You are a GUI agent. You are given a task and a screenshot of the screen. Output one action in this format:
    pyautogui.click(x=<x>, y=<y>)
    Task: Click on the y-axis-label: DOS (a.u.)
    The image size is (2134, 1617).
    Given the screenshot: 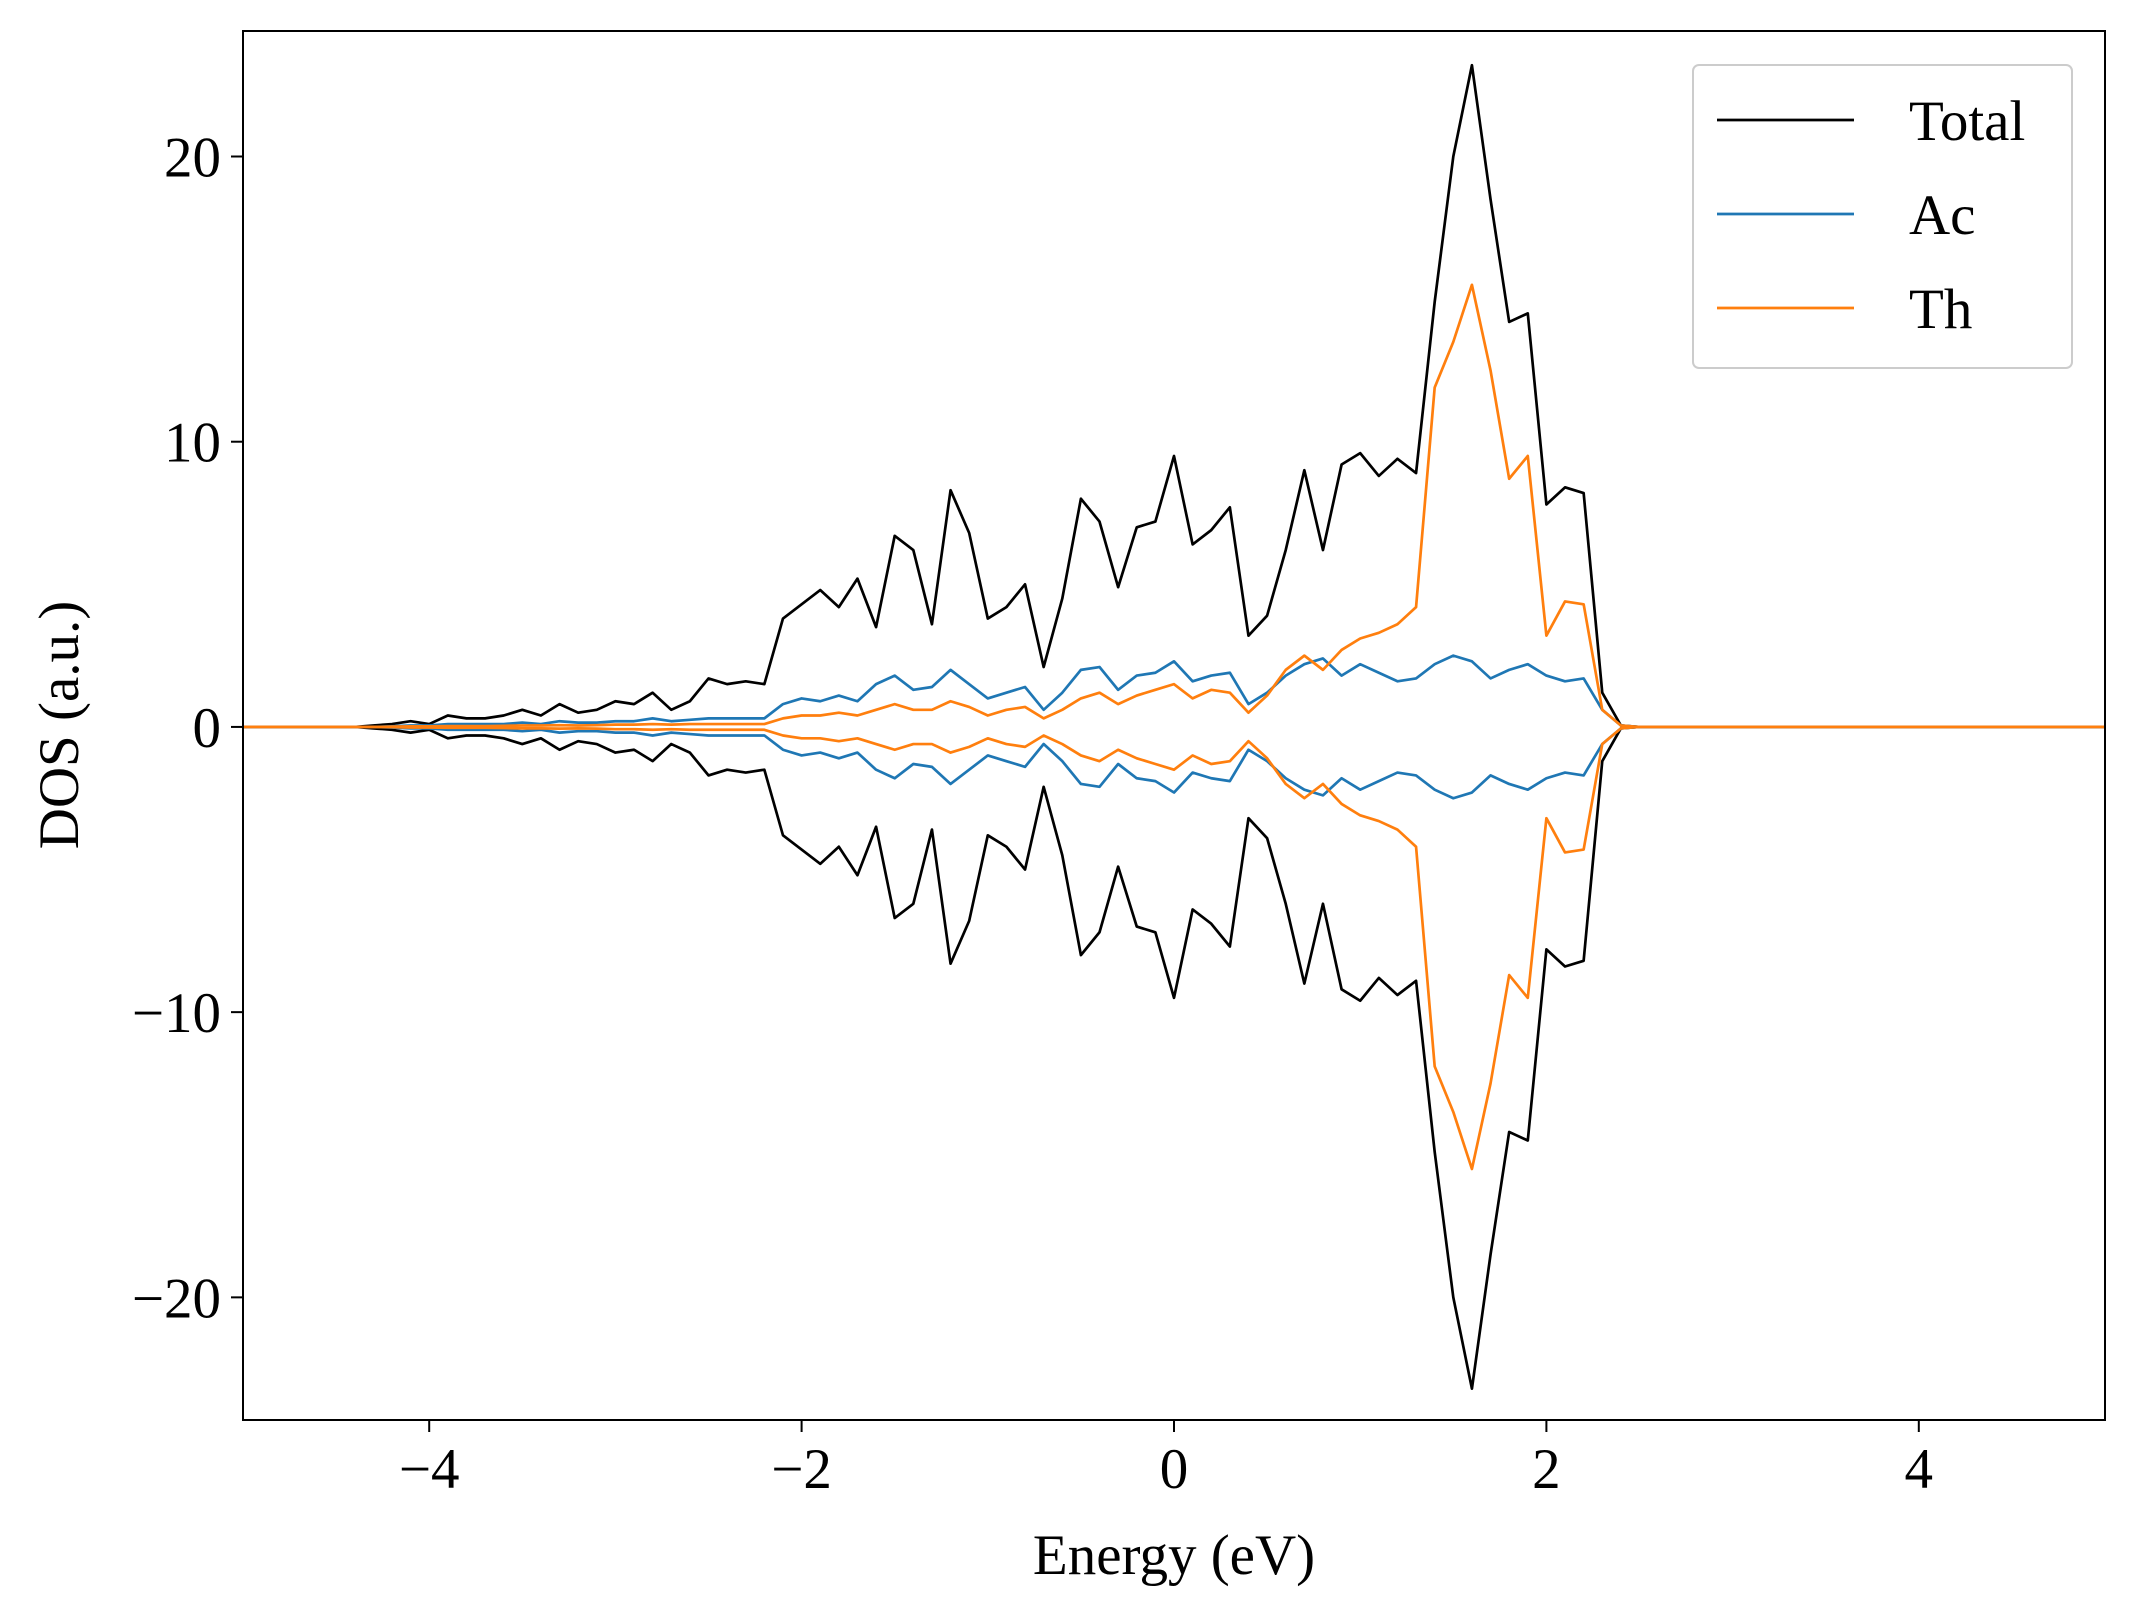 What is the action you would take?
    pyautogui.click(x=59, y=725)
    